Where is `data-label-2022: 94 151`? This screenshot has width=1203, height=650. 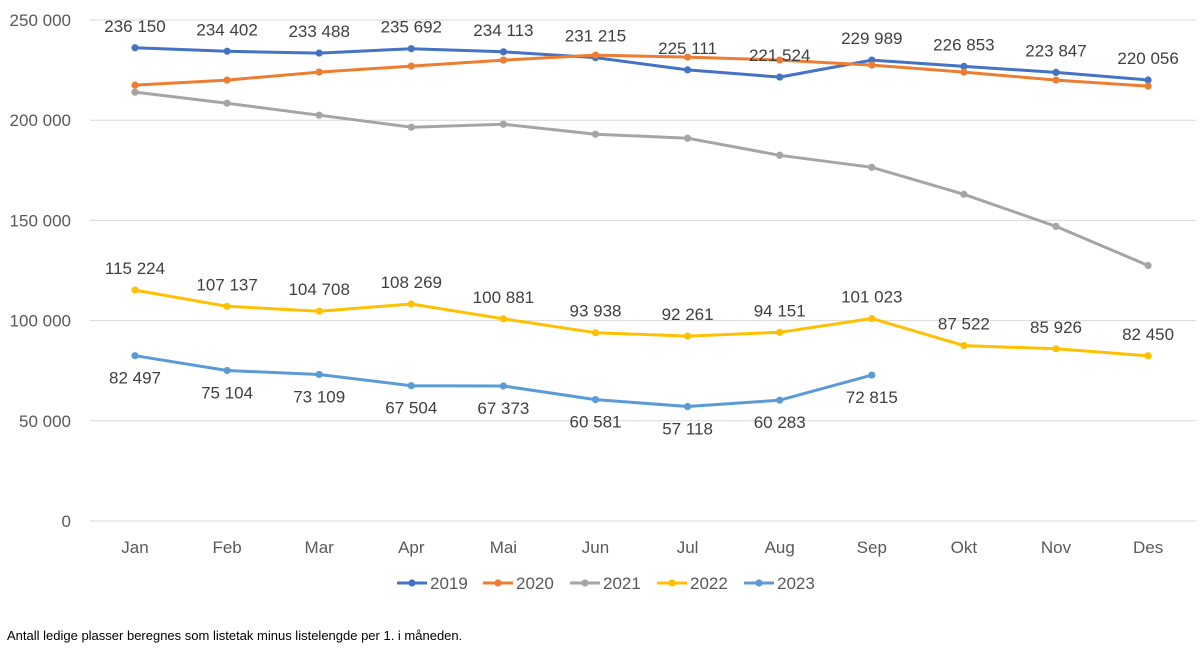
data-label-2022: 94 151 is located at coordinates (780, 310).